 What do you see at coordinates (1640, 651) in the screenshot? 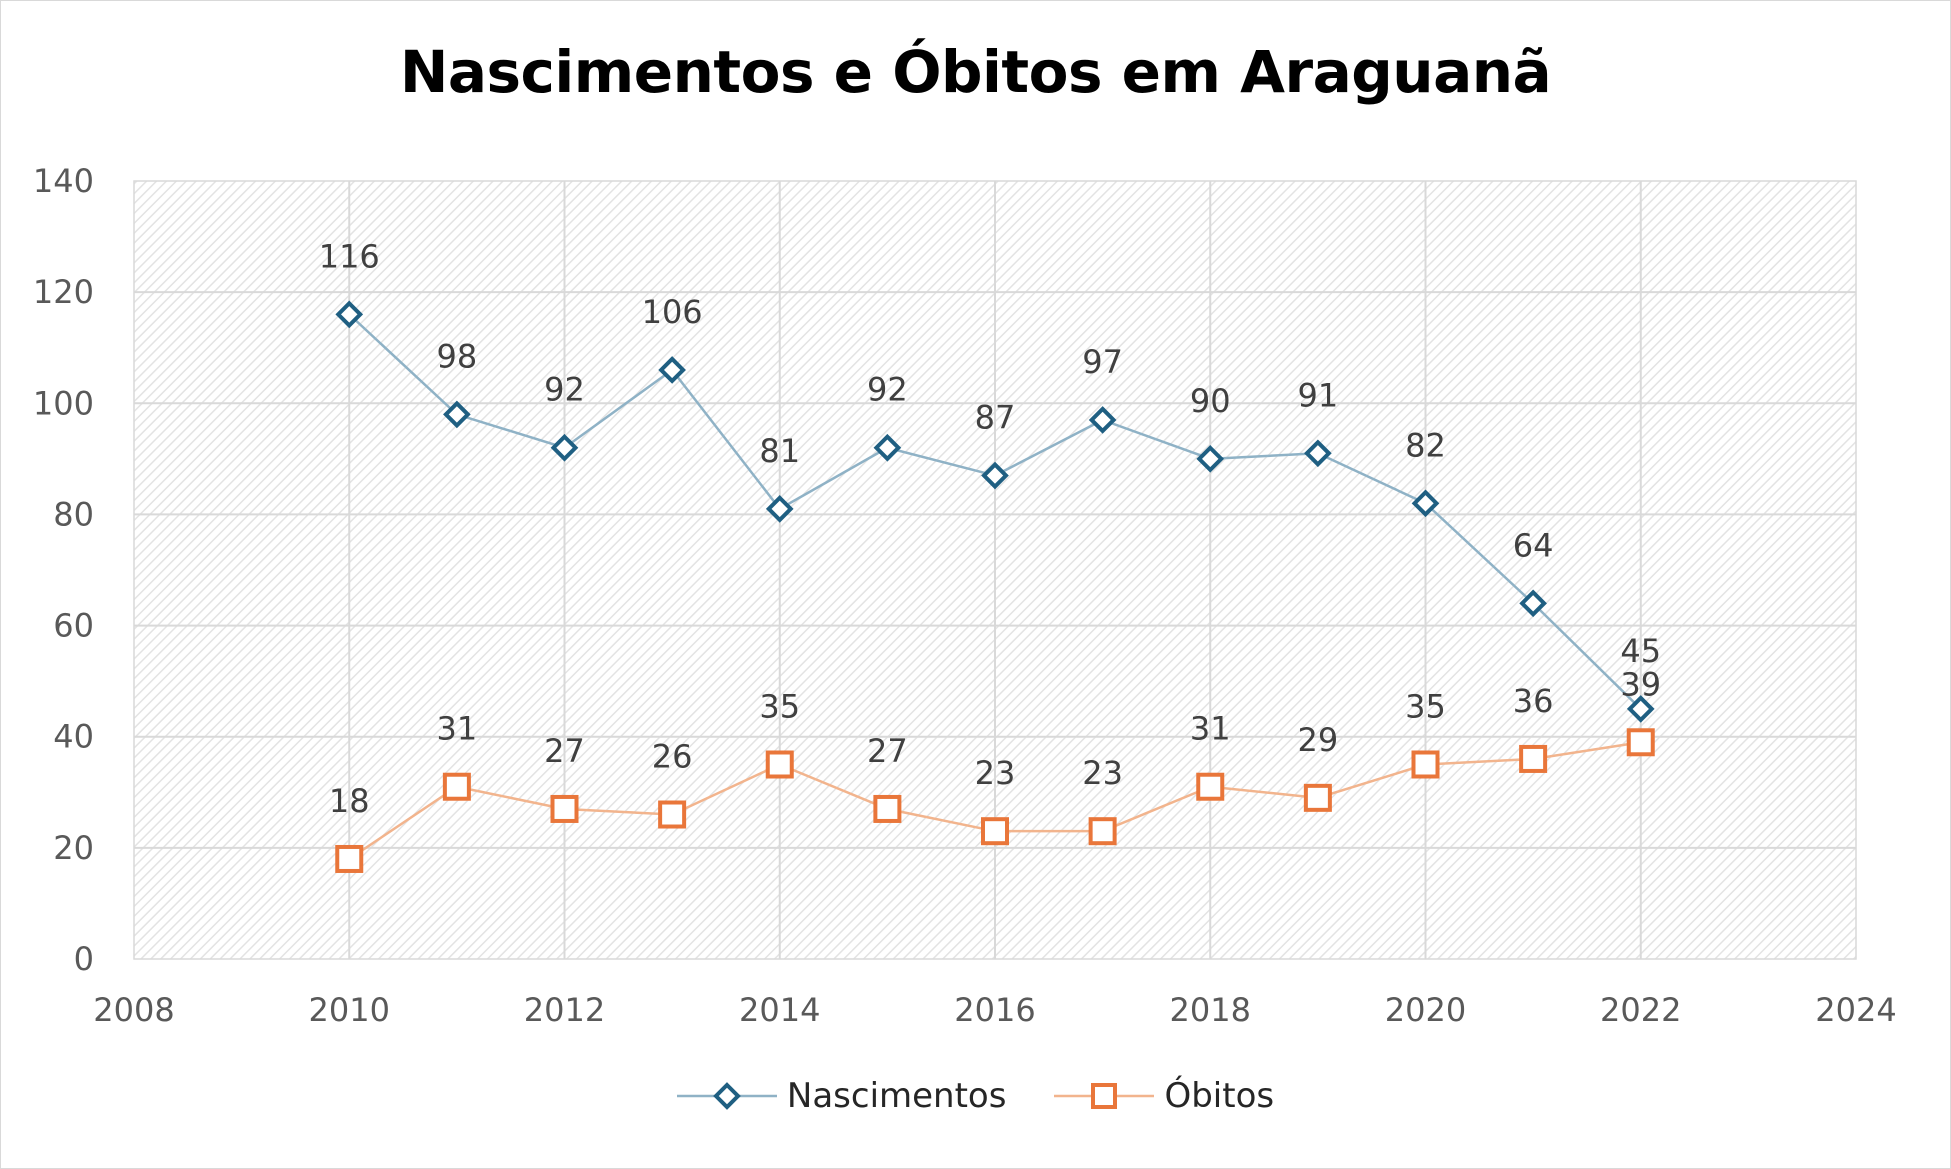
I see `nascimentos-data-label: 45` at bounding box center [1640, 651].